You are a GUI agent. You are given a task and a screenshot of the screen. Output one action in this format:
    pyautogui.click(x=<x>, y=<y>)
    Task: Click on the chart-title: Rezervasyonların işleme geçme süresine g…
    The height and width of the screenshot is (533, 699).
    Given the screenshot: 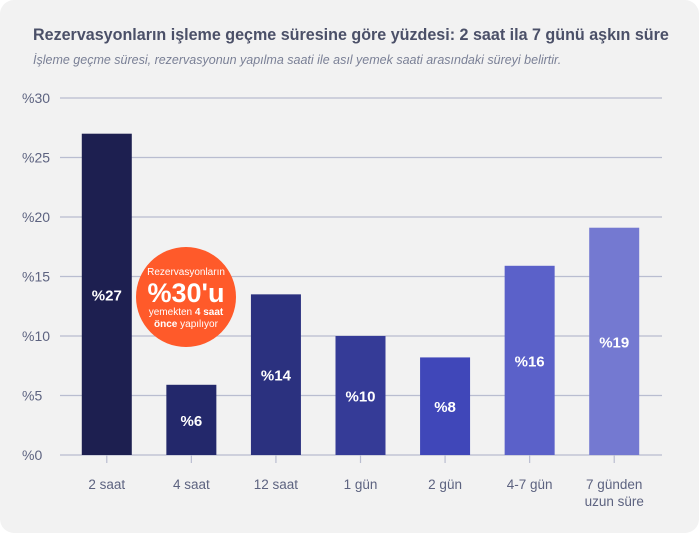 What is the action you would take?
    pyautogui.click(x=351, y=34)
    